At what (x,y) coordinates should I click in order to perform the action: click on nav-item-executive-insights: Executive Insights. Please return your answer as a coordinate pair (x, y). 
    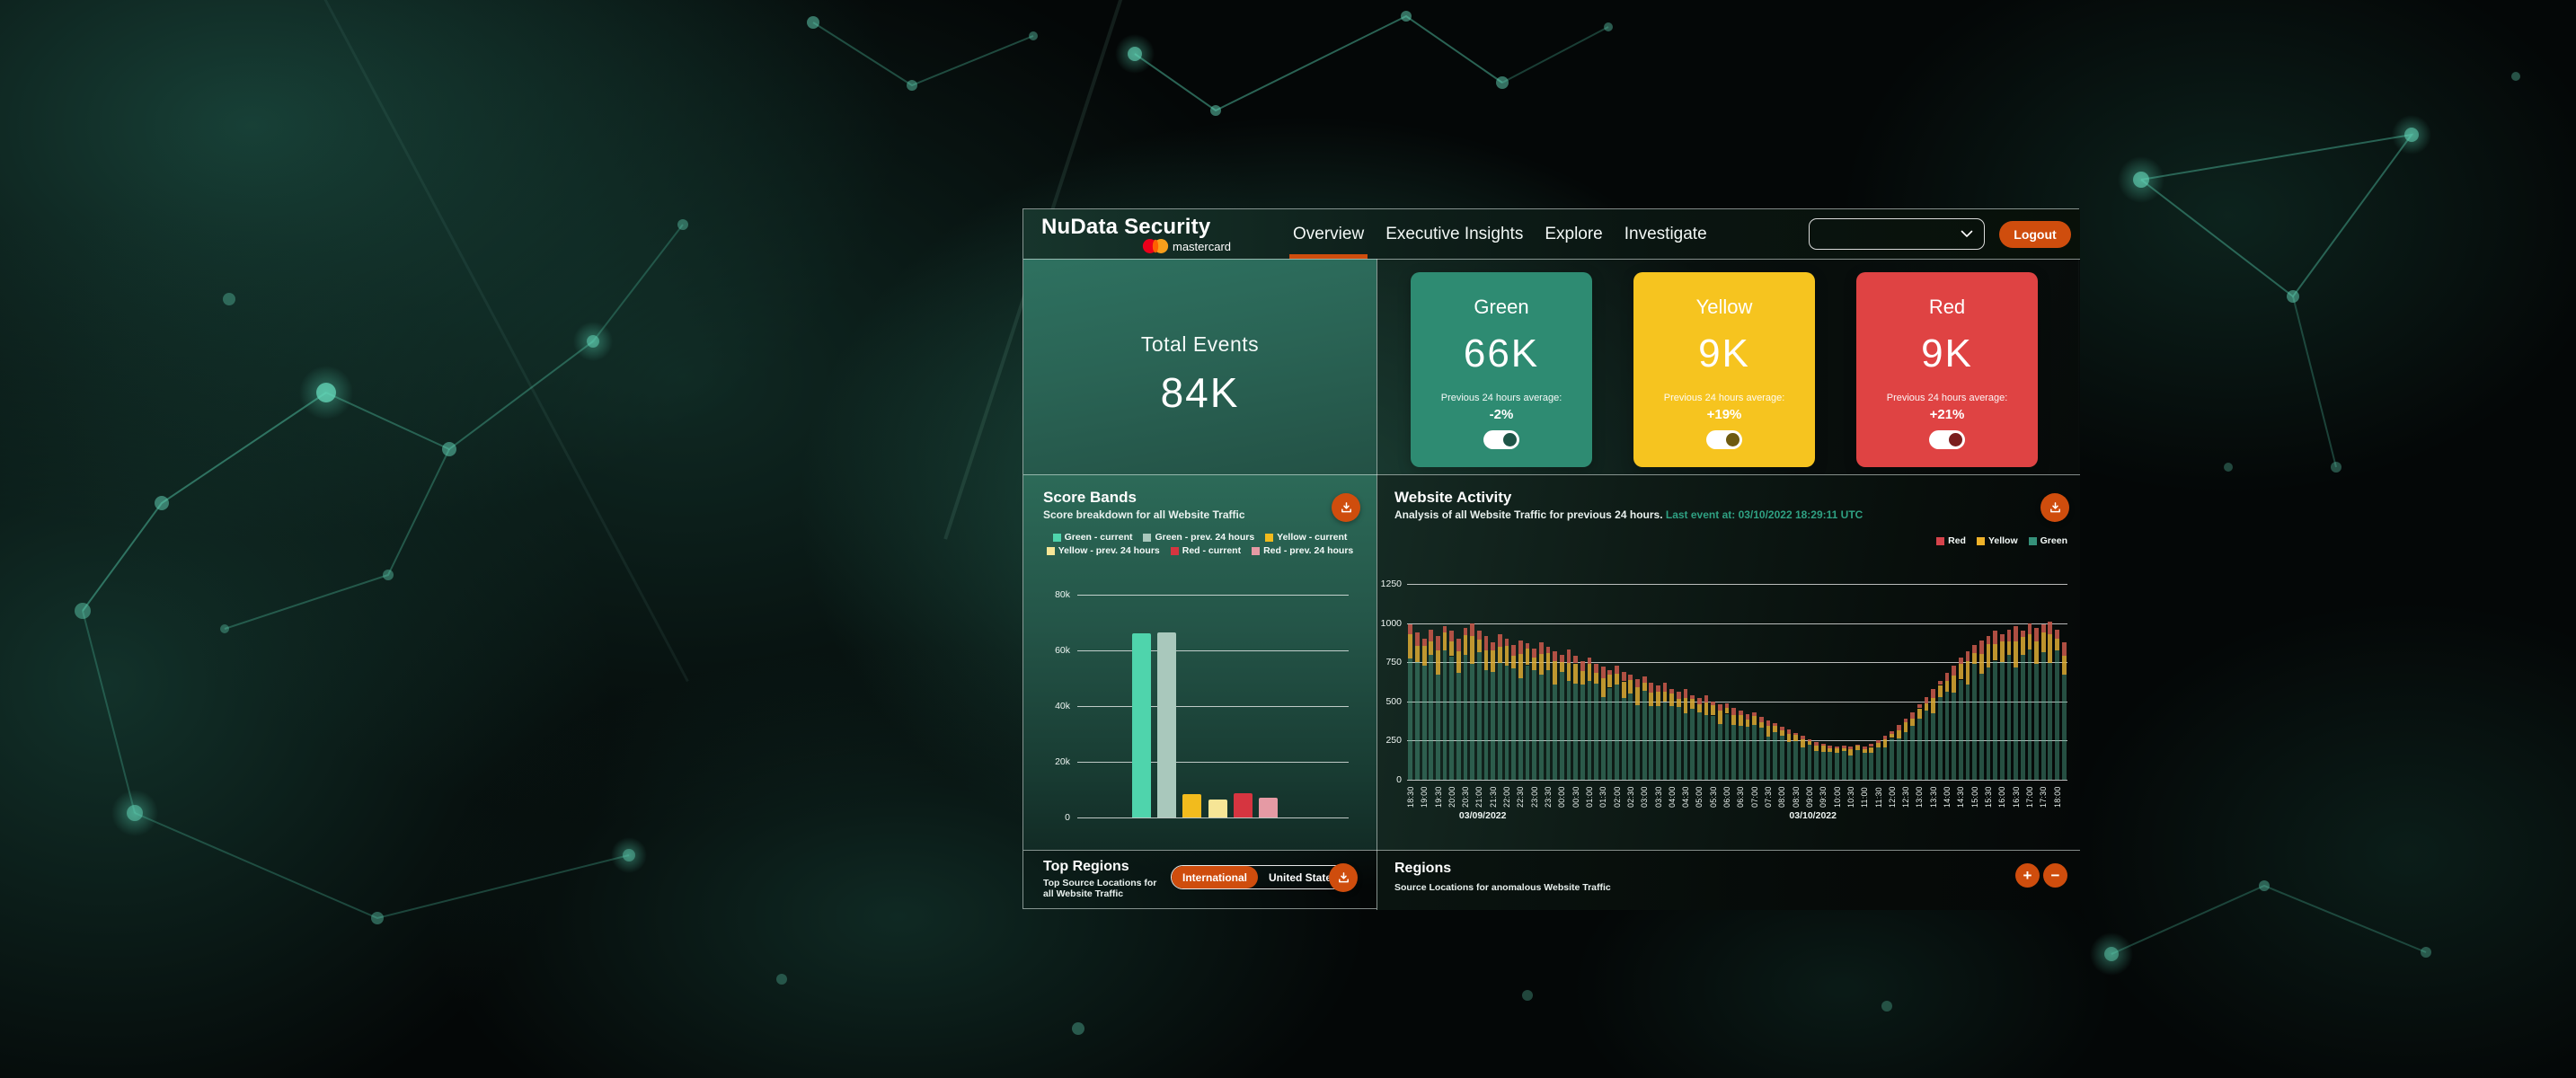
    Looking at the image, I should click on (1455, 233).